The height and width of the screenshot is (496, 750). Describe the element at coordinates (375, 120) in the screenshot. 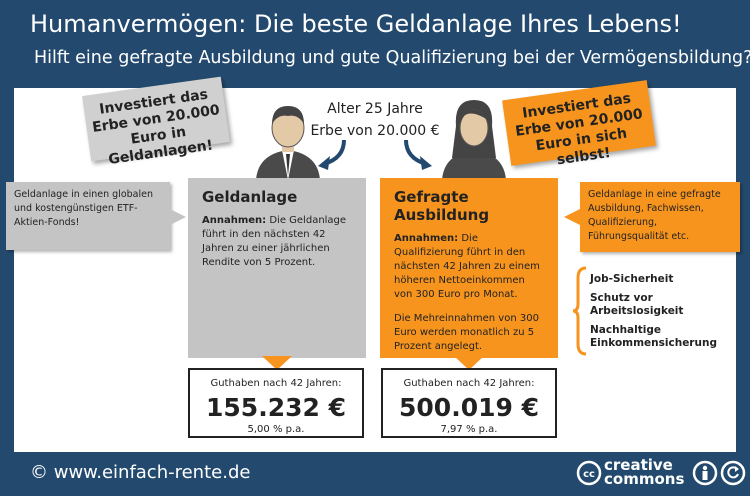

I see `center-label: Alter 25 Jahre Erbe von 20.000 €` at that location.